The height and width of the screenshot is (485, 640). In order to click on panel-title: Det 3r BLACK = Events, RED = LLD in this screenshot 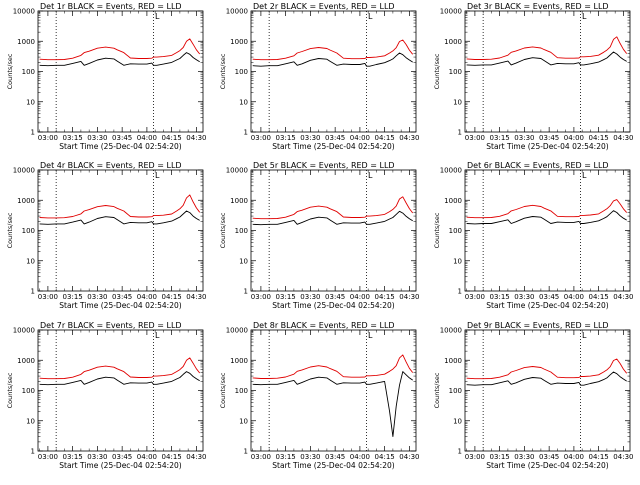, I will do `click(538, 6)`.